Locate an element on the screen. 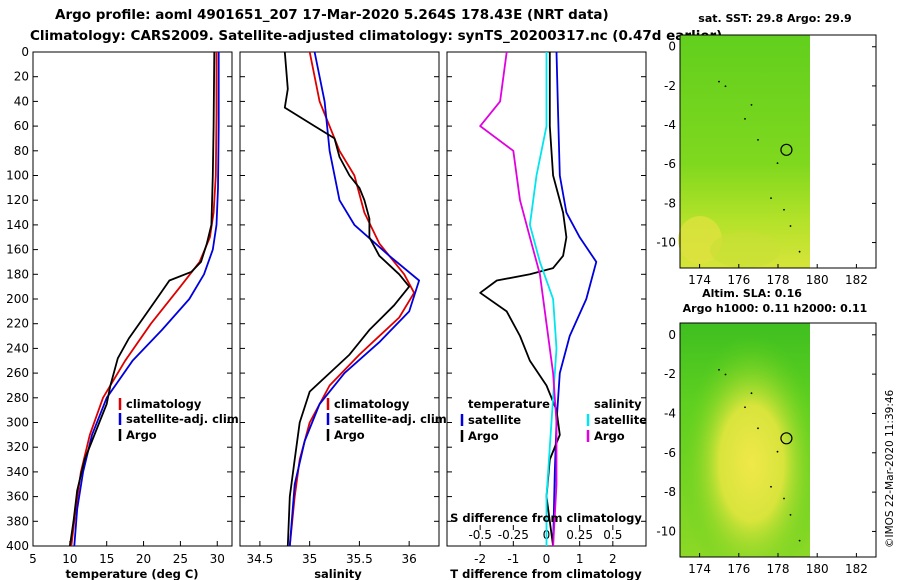 Image resolution: width=900 pixels, height=580 pixels. map-y-tick-label: -4 is located at coordinates (670, 125).